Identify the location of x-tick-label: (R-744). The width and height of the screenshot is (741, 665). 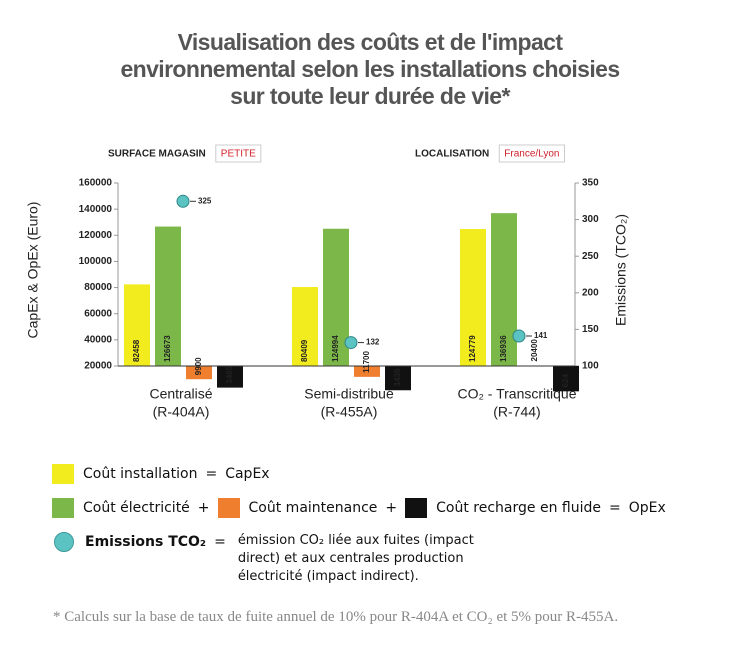
(516, 412).